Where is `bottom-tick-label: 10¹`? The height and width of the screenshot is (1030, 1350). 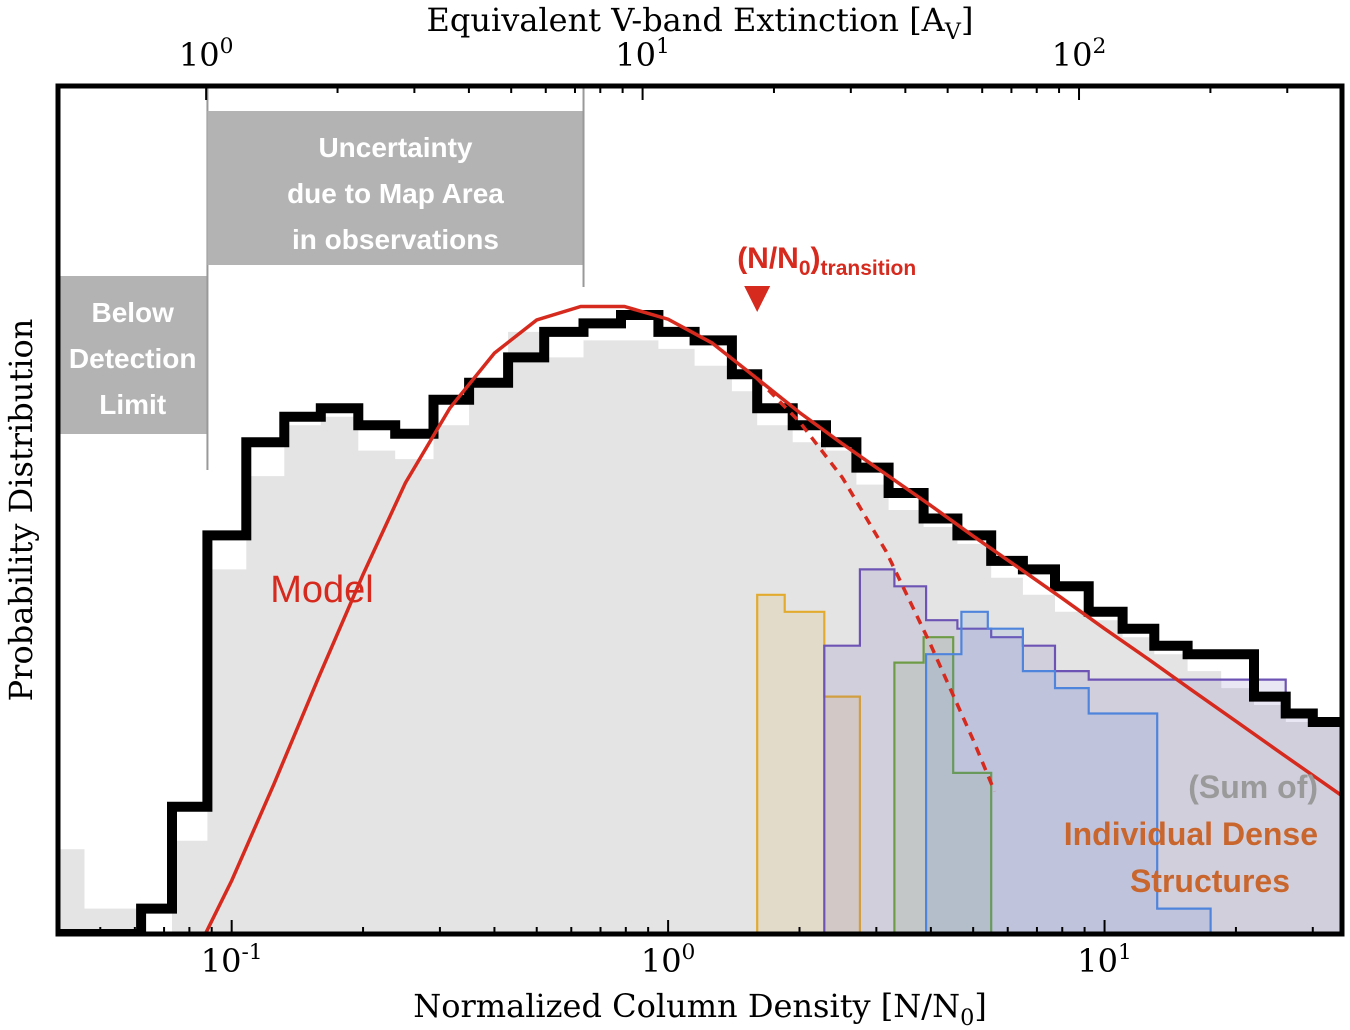 bottom-tick-label: 10¹ is located at coordinates (1104, 960).